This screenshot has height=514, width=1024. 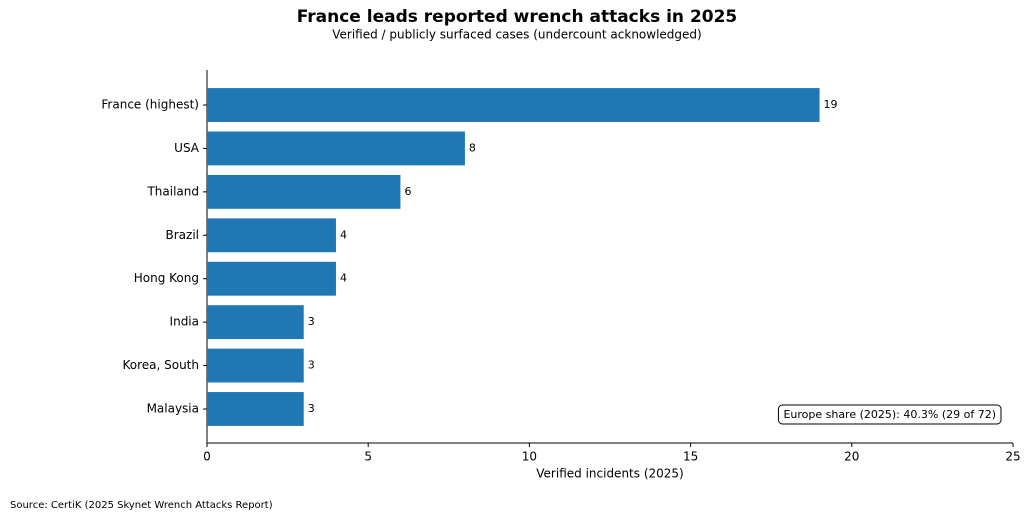 I want to click on data-label: 6, so click(x=407, y=191).